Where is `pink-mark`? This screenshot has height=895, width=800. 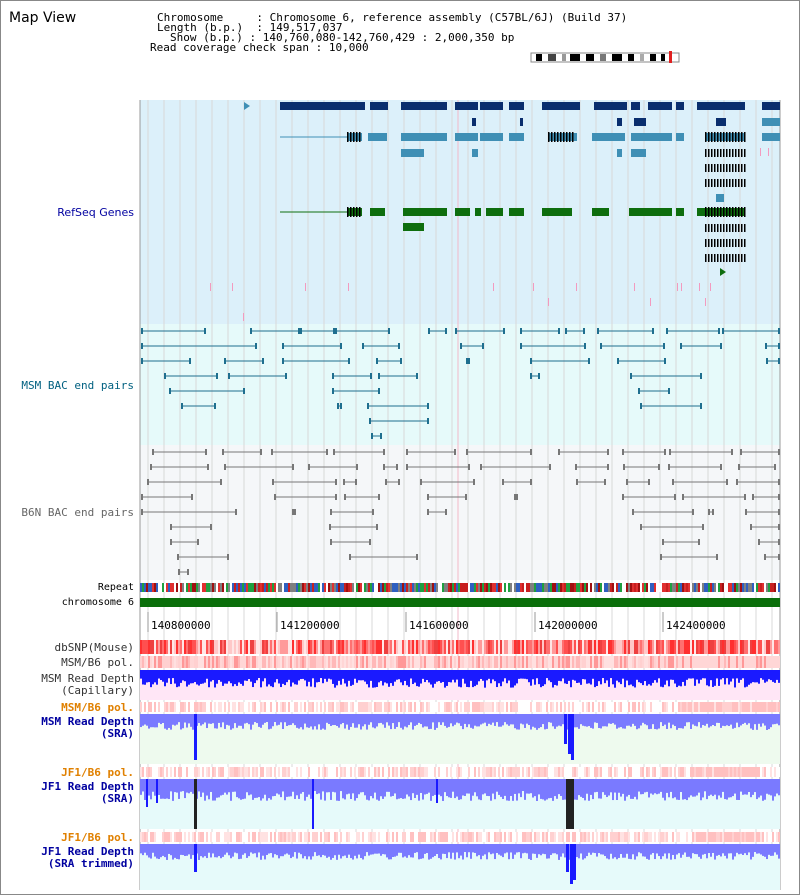 pink-mark is located at coordinates (760, 152).